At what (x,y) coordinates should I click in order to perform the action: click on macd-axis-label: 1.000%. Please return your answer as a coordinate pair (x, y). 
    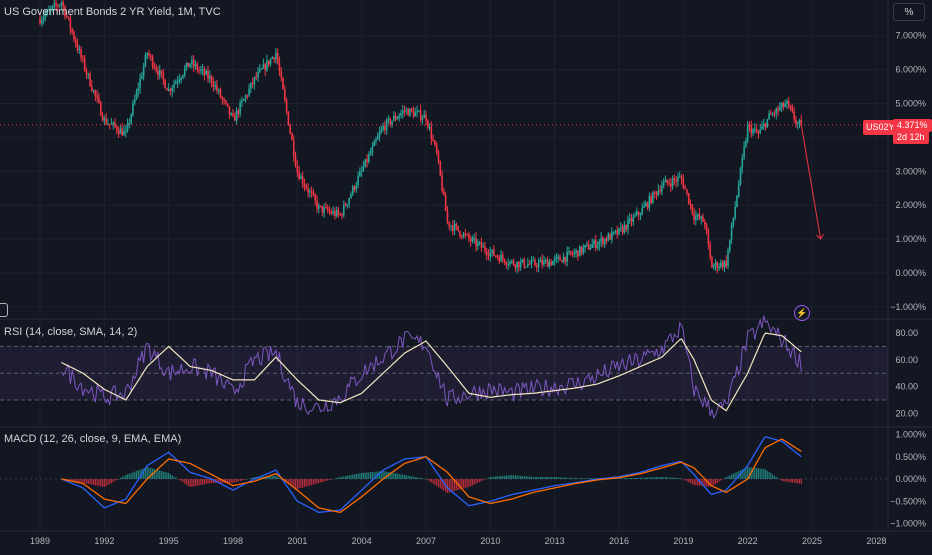
    Looking at the image, I should click on (910, 435).